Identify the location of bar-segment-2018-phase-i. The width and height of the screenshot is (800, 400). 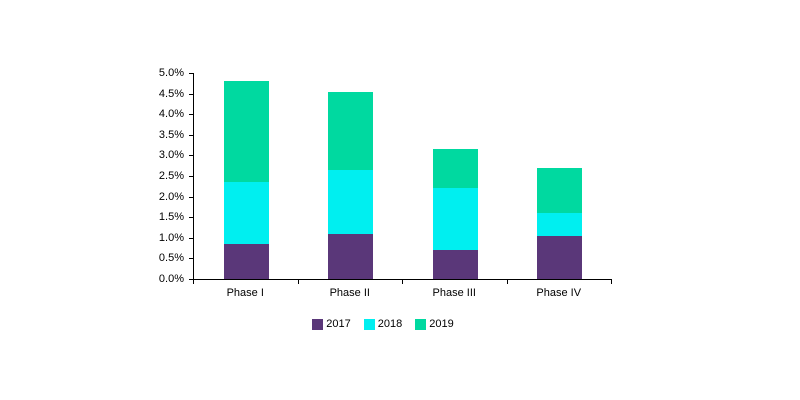
(246, 213).